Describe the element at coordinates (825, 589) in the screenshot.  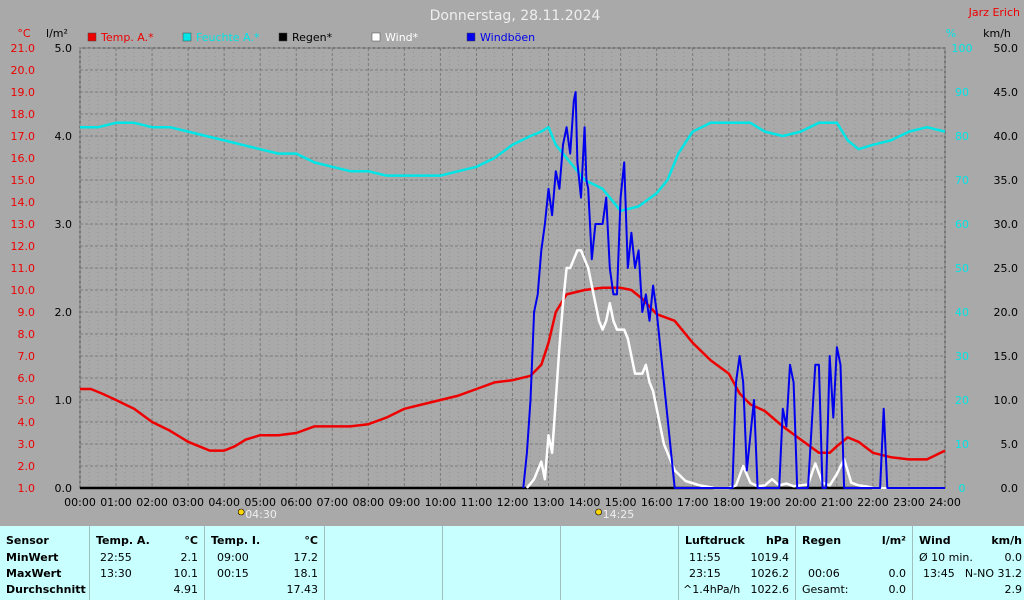
I see `rain-total-label: Gesamt:` at that location.